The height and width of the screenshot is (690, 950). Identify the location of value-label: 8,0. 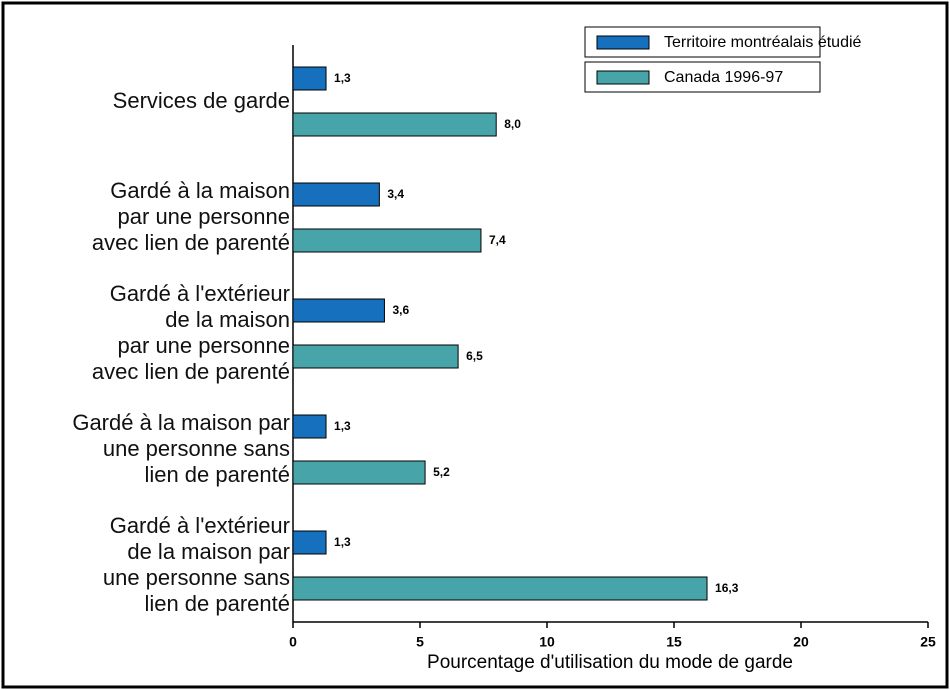
(512, 124).